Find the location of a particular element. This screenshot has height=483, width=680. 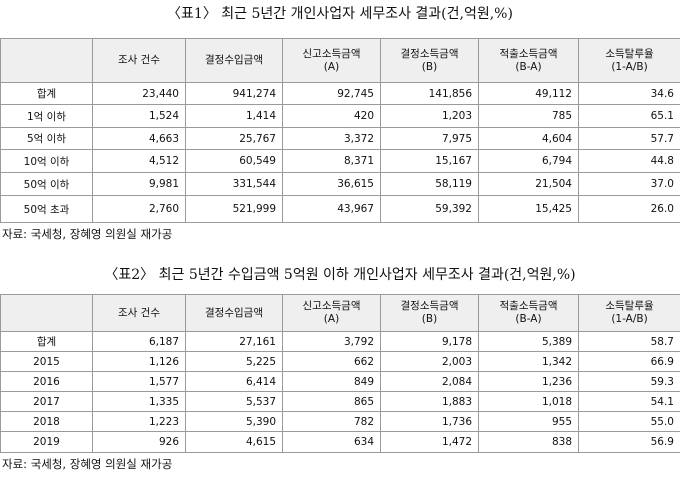

header-cell is located at coordinates (46, 60).